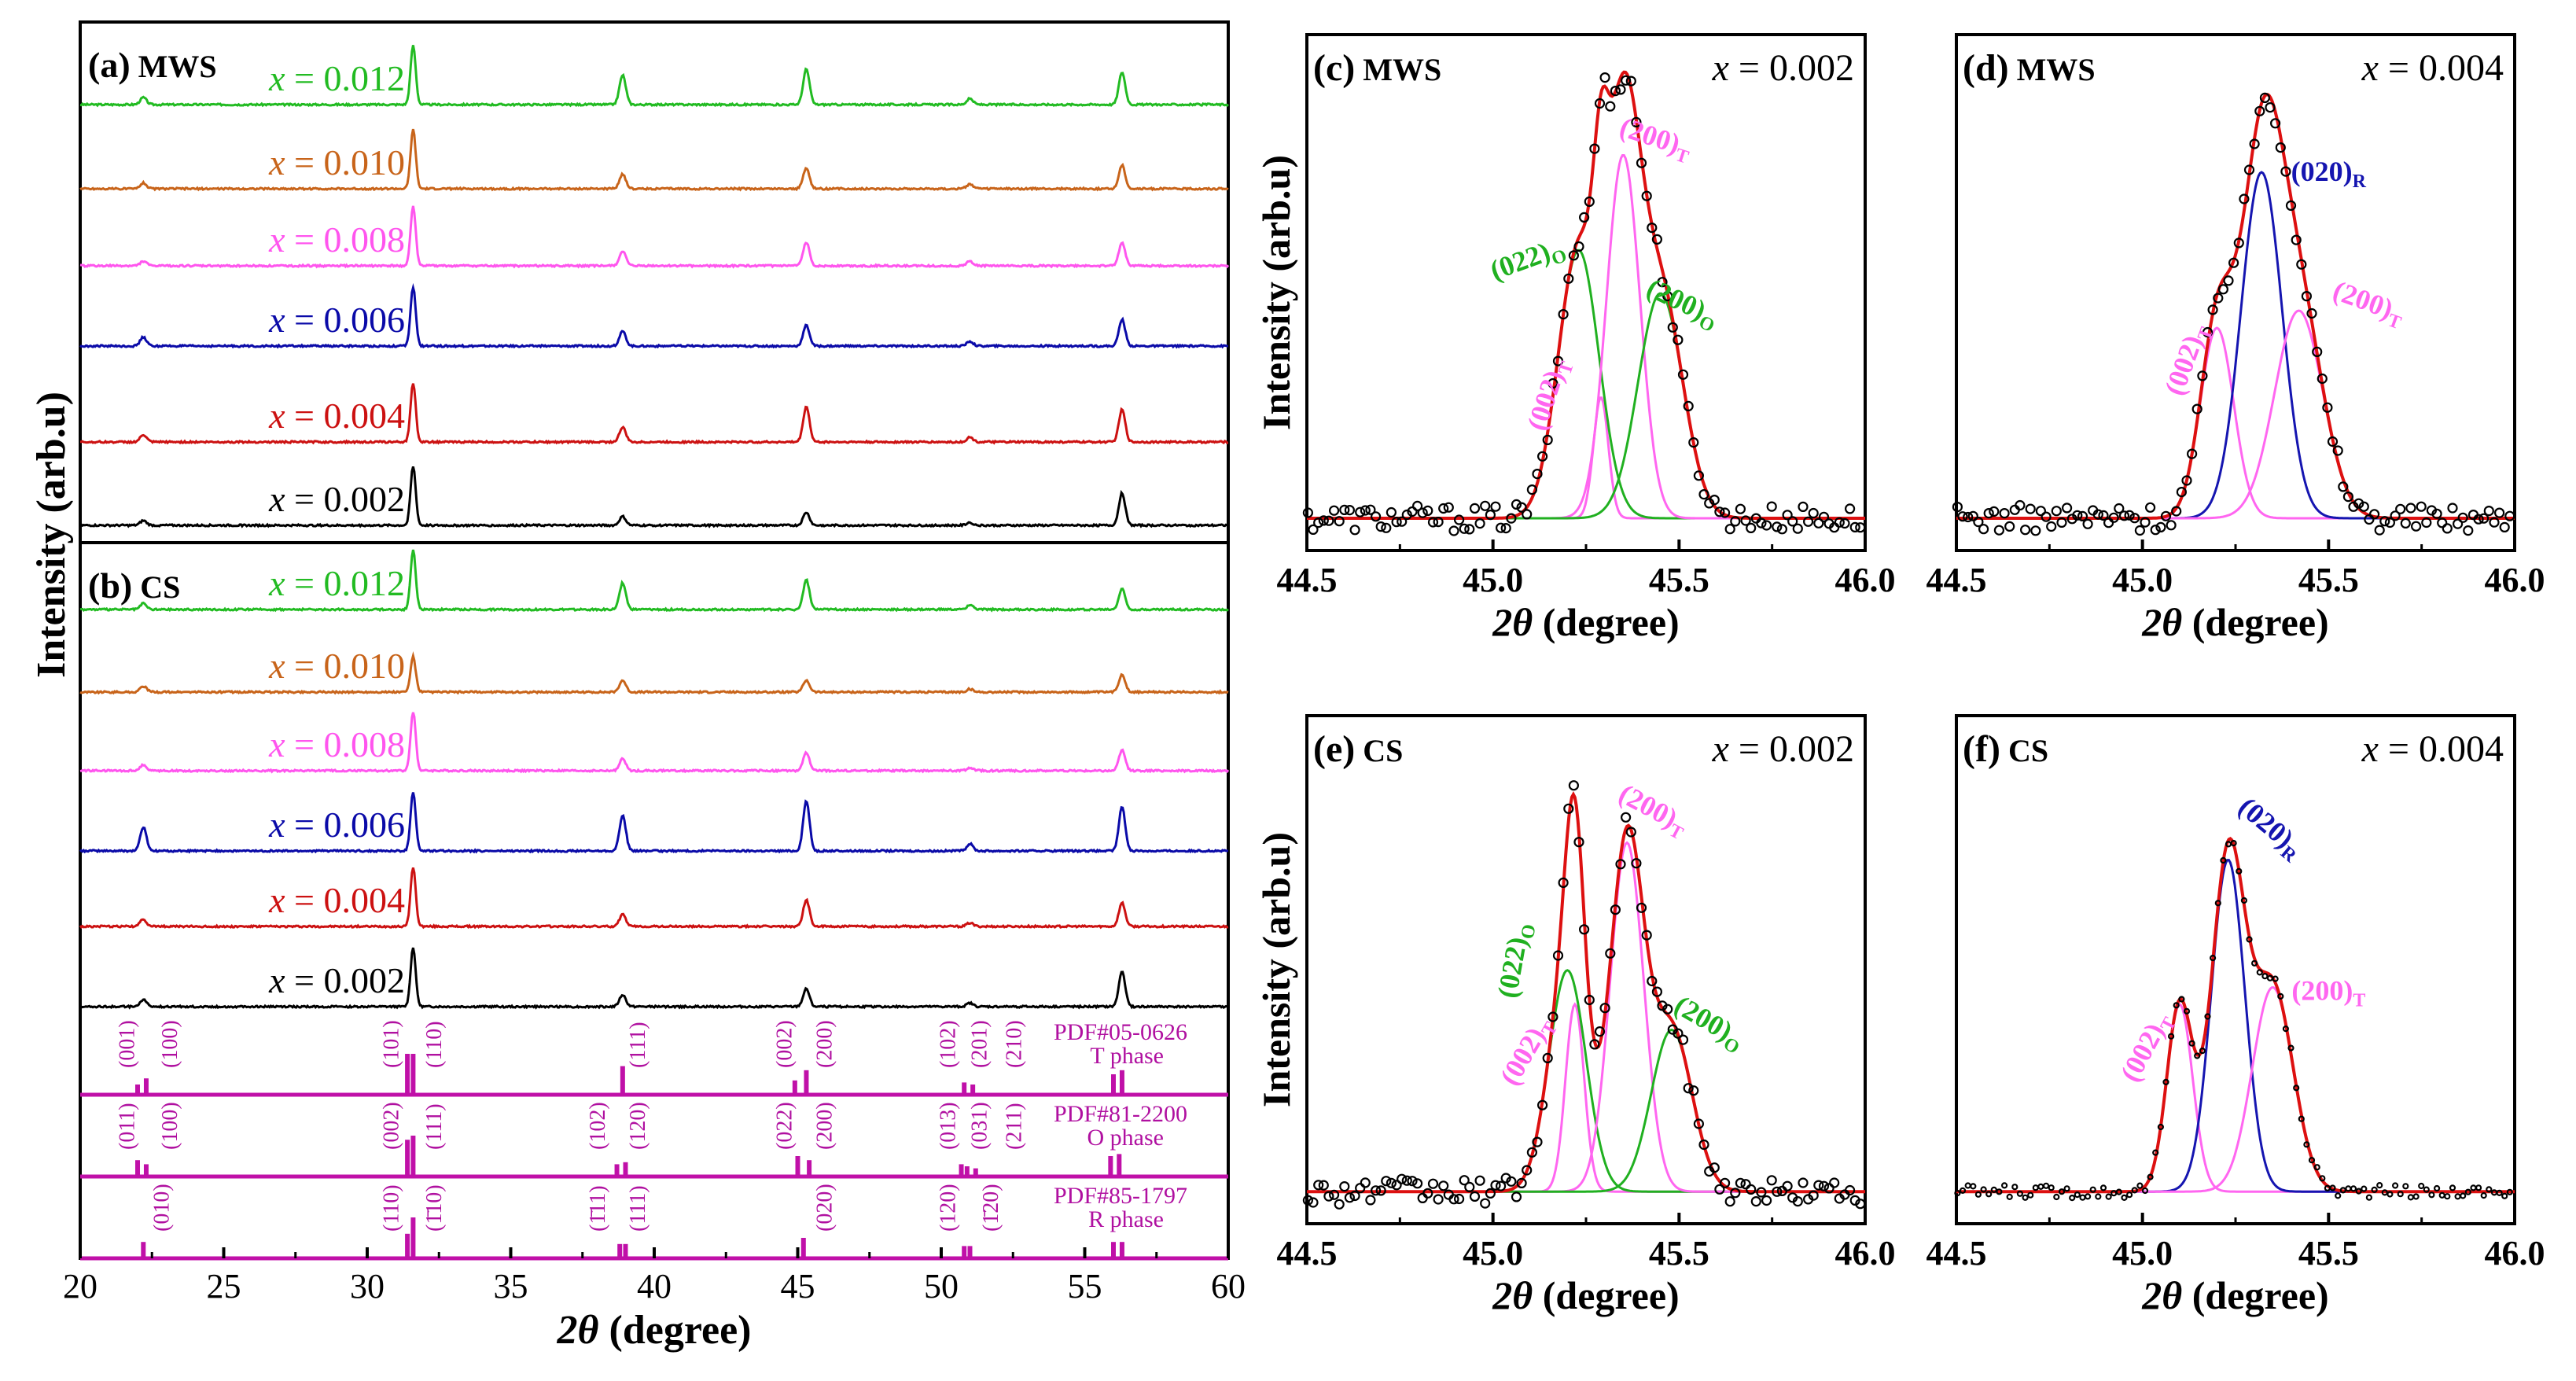  I want to click on ref-o-phase-hkl-label: (211), so click(1014, 1126).